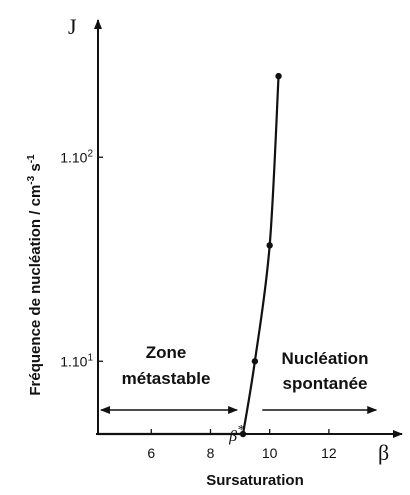 The image size is (410, 495). I want to click on metastable-label-line1: Zone, so click(166, 352).